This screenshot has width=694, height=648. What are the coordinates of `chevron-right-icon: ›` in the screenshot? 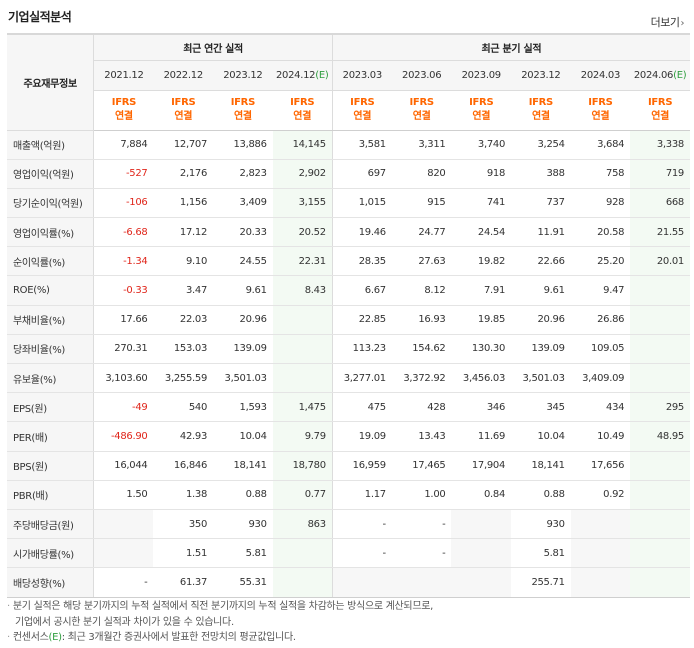 It's located at (682, 23).